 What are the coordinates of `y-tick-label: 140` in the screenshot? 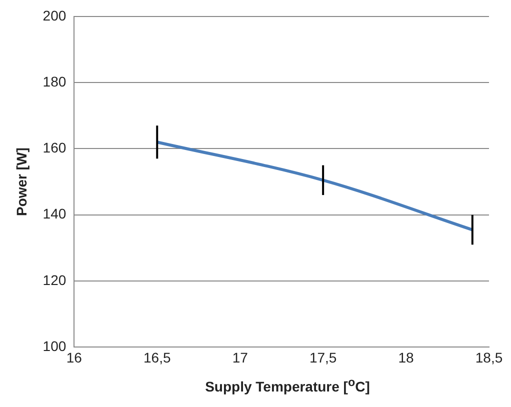 It's located at (54, 214).